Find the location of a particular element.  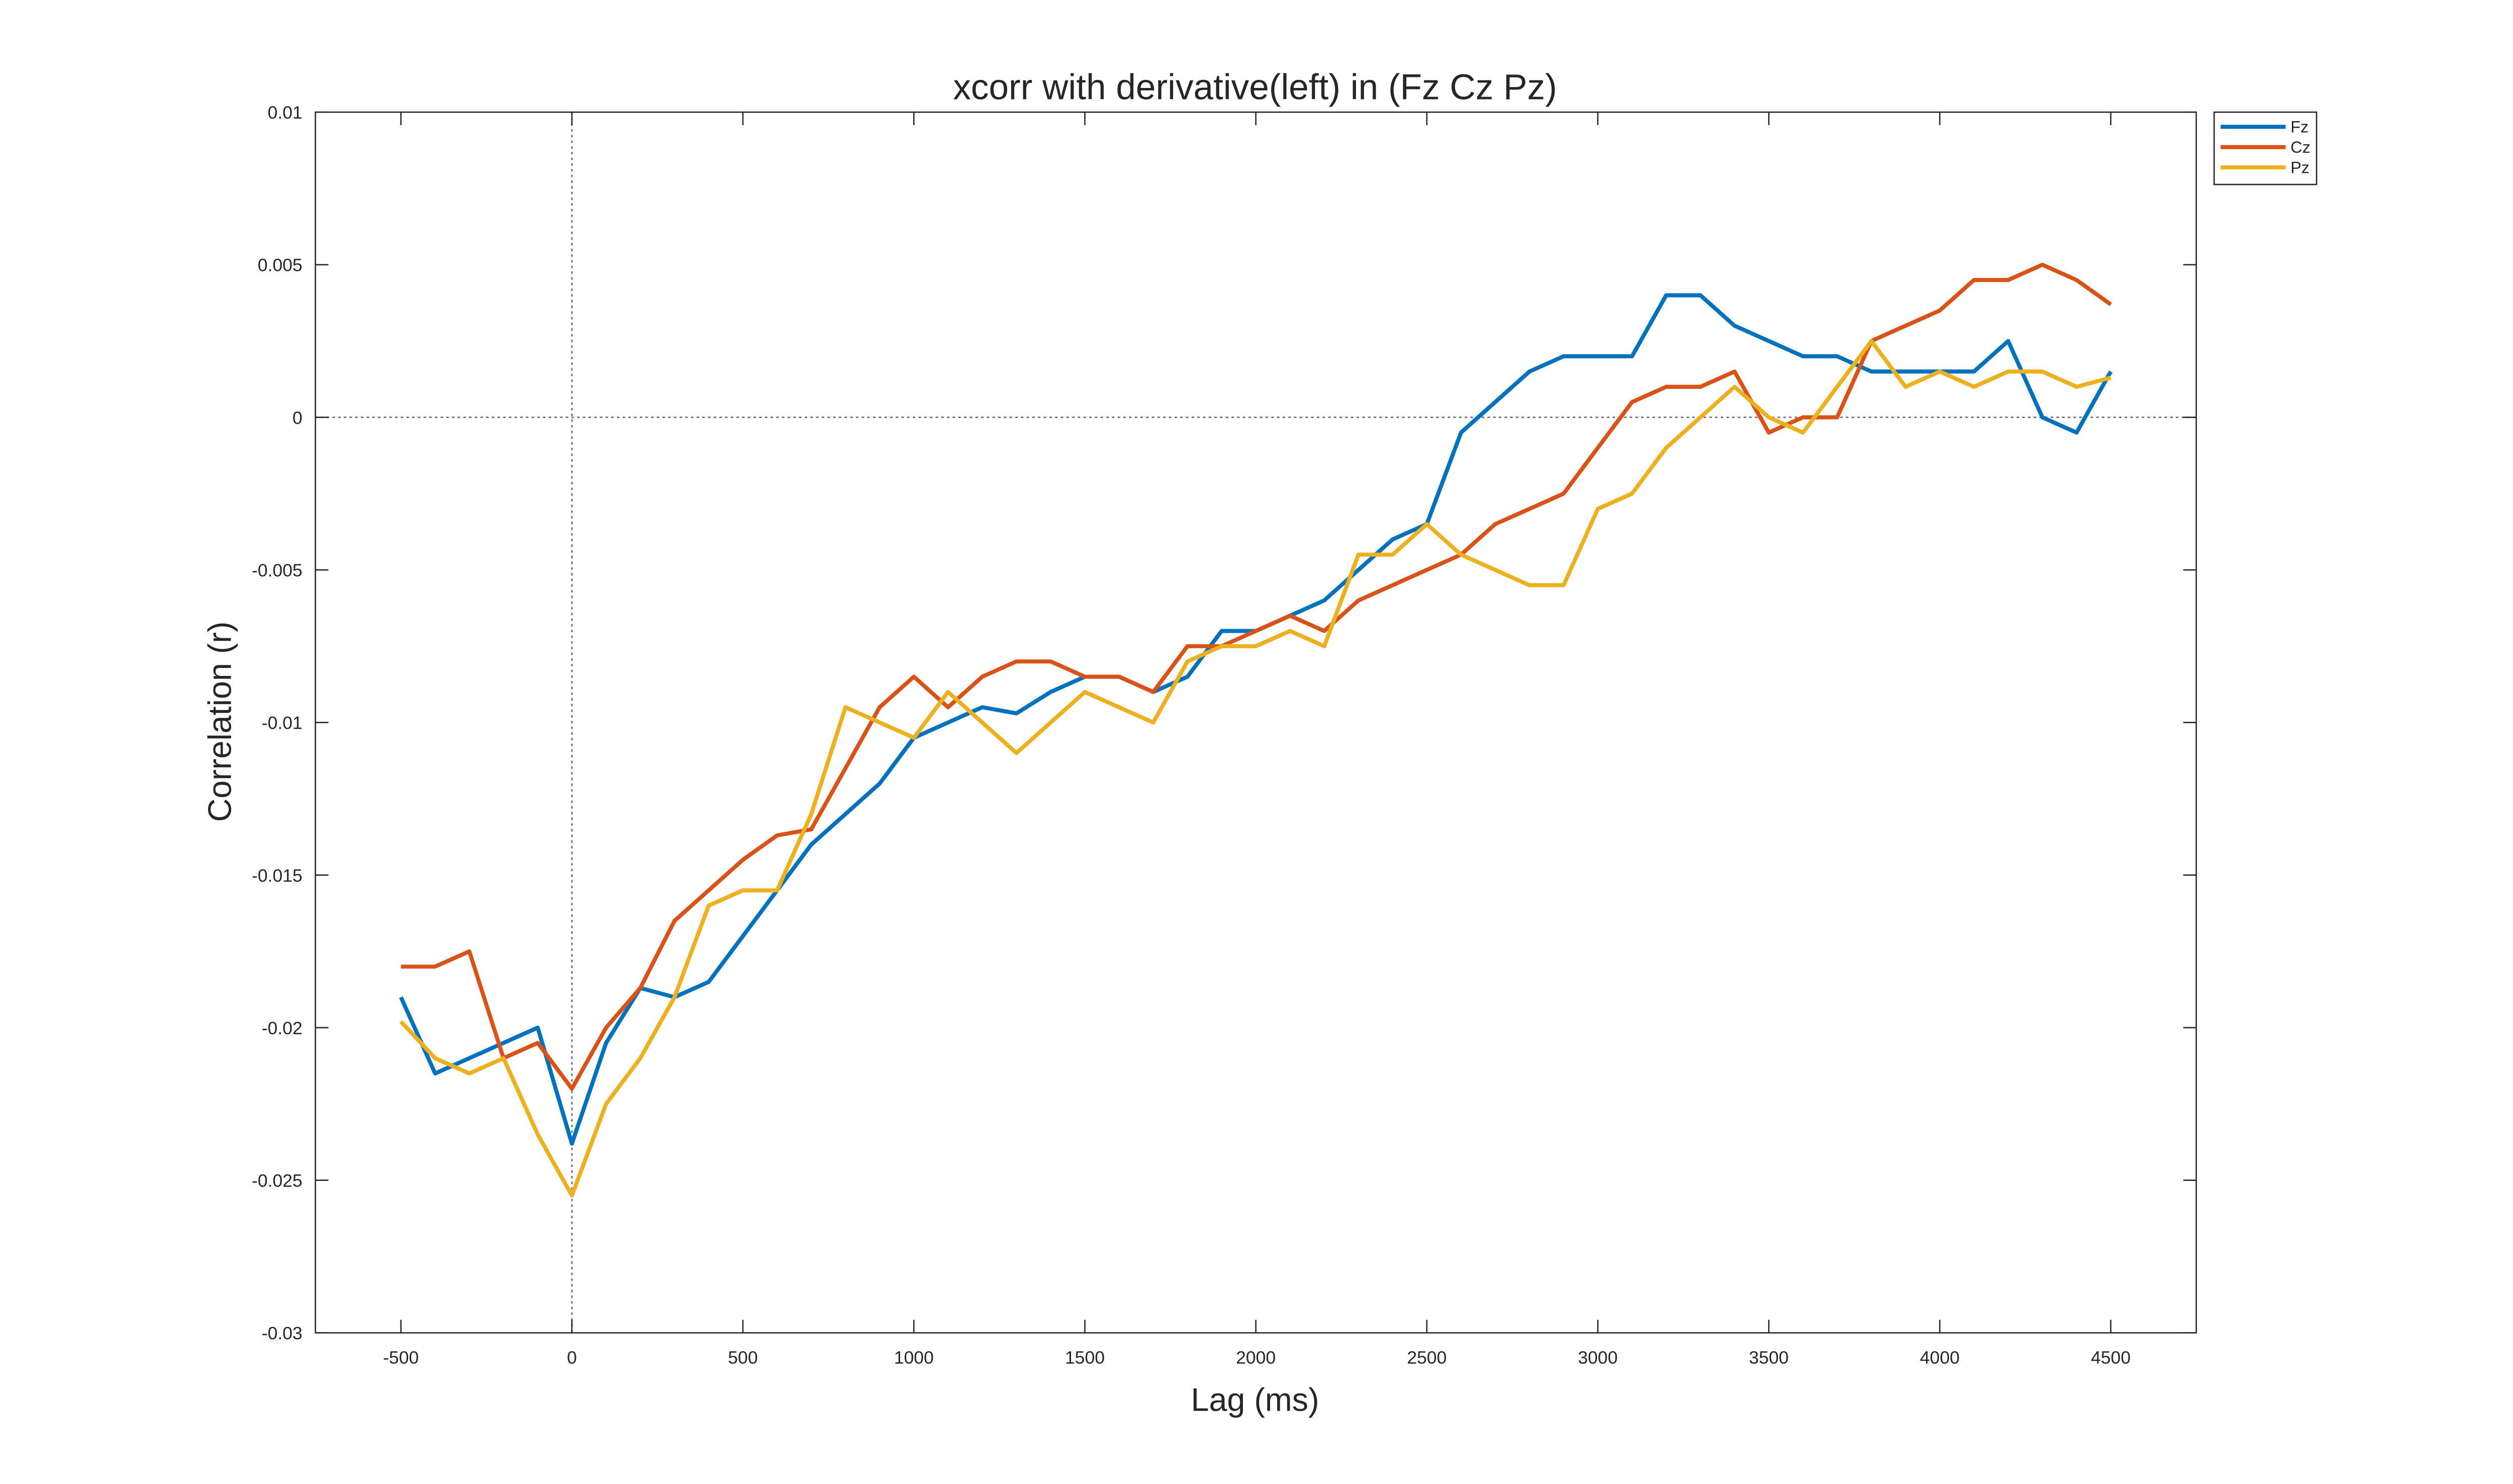

x-axis-label: Lag (ms) is located at coordinates (1255, 1399).